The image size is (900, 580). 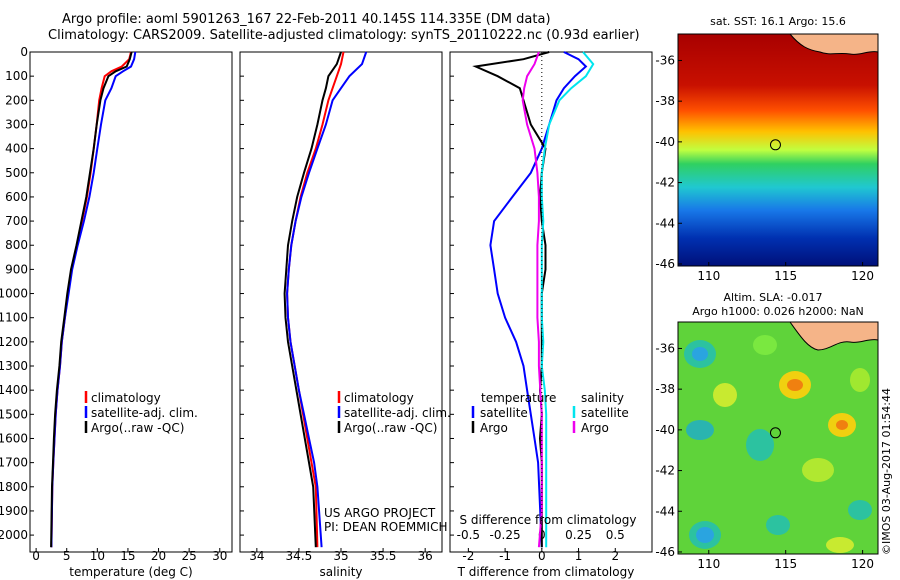 What do you see at coordinates (775, 433) in the screenshot?
I see `argo-position-marker` at bounding box center [775, 433].